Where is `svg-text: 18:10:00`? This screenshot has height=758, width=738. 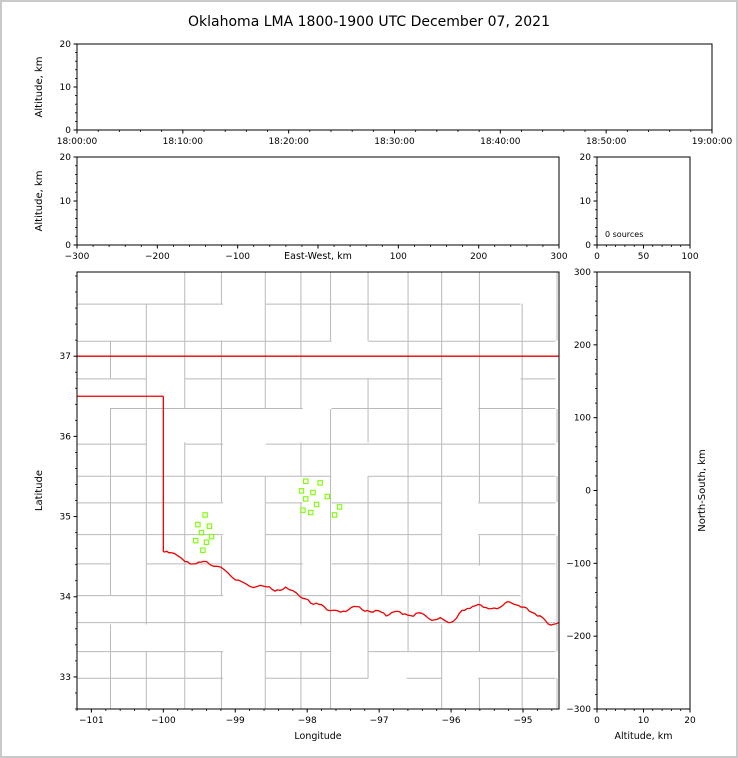
svg-text: 18:10:00 is located at coordinates (183, 142).